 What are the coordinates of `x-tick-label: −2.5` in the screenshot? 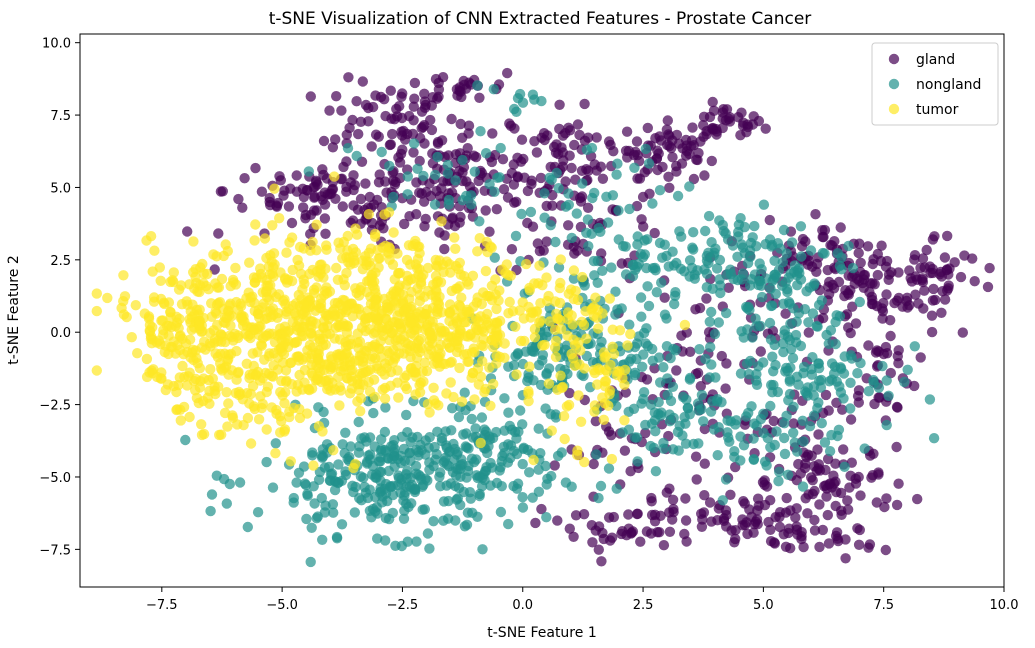 It's located at (403, 605).